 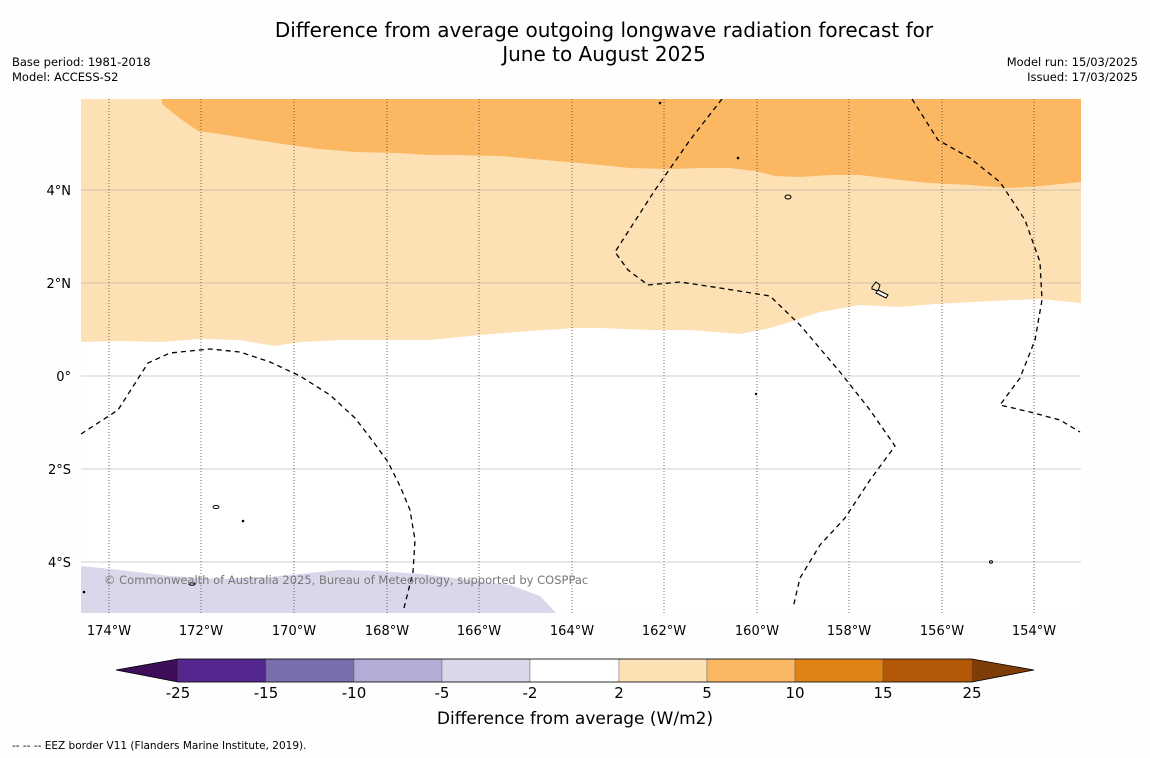 I want to click on colorbar-tick: 15, so click(x=882, y=693).